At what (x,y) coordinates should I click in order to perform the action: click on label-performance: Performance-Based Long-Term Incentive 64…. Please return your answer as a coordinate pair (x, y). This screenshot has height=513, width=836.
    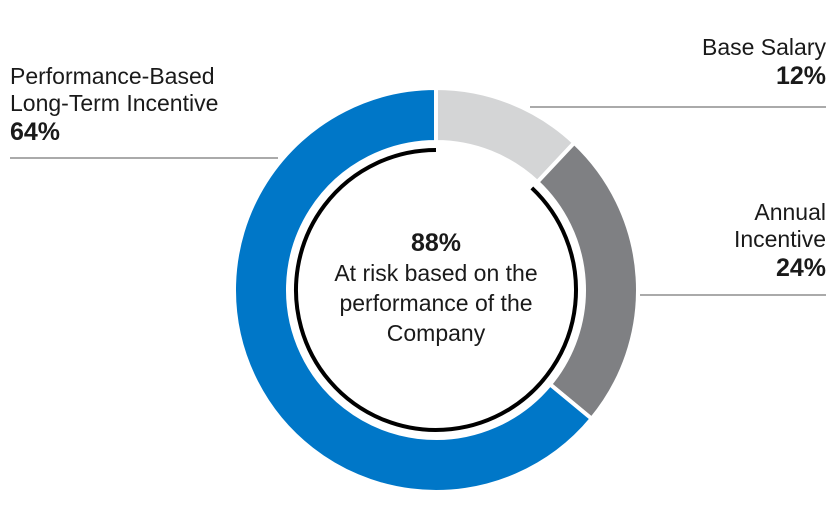
    Looking at the image, I should click on (114, 105).